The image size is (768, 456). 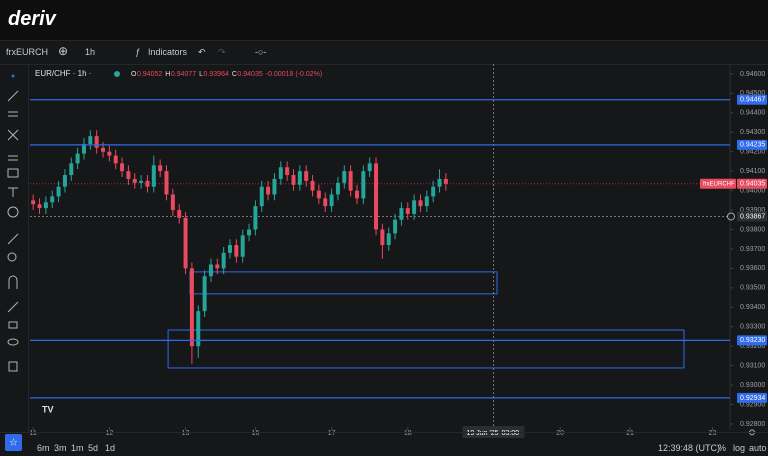 I want to click on indicators: Indicators, so click(x=168, y=52).